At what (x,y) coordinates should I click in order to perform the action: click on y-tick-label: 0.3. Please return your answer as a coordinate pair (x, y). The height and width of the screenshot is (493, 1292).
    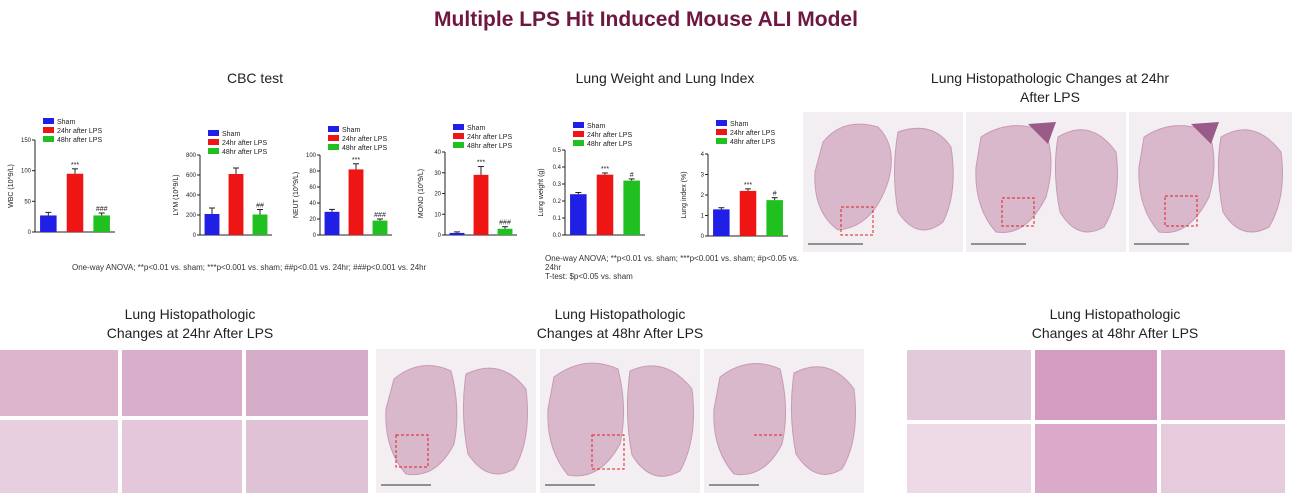
    Looking at the image, I should click on (557, 185).